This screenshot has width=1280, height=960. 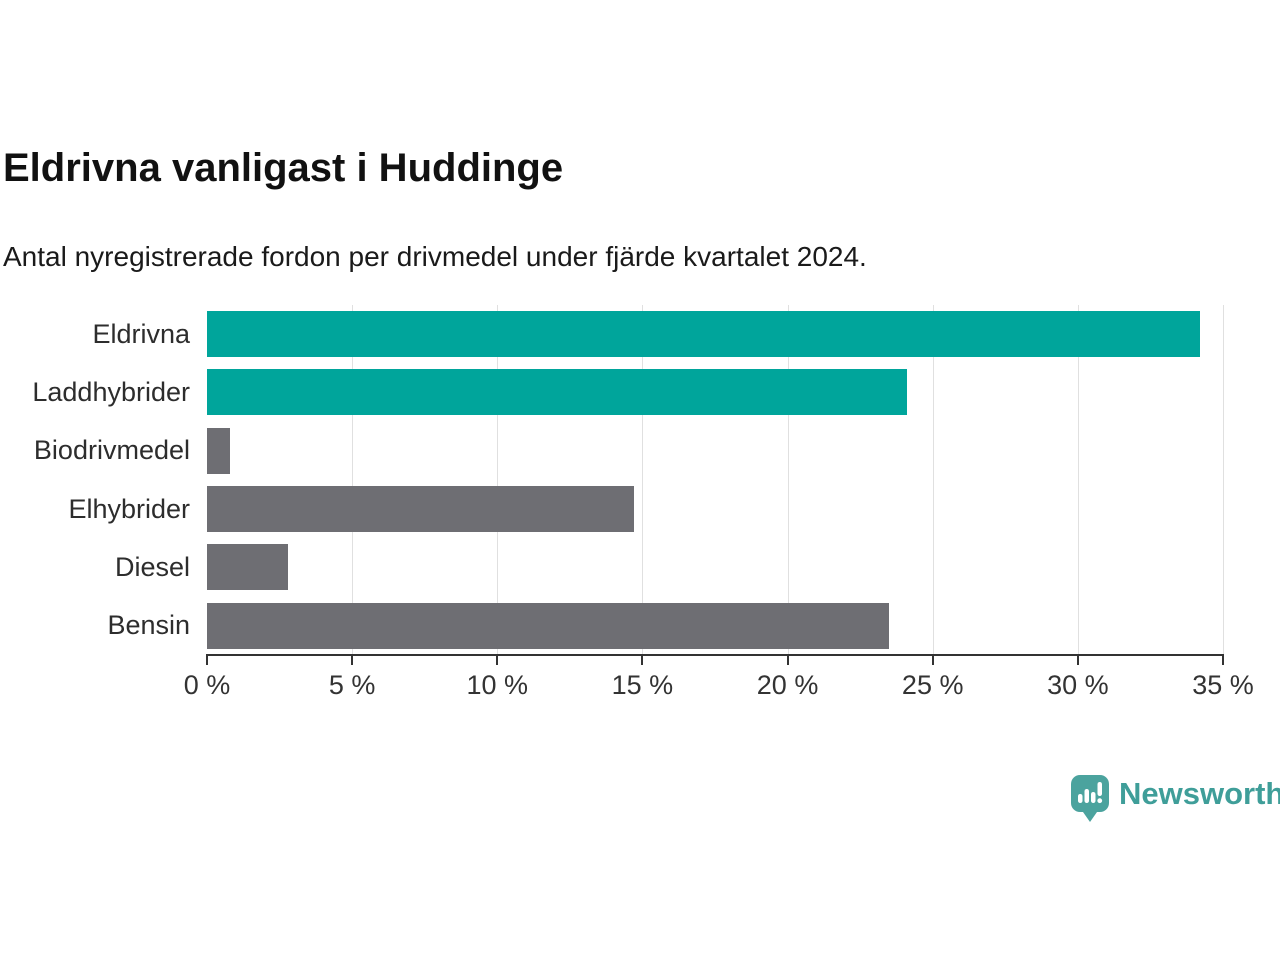 I want to click on bar-elhybrider, so click(x=420, y=509).